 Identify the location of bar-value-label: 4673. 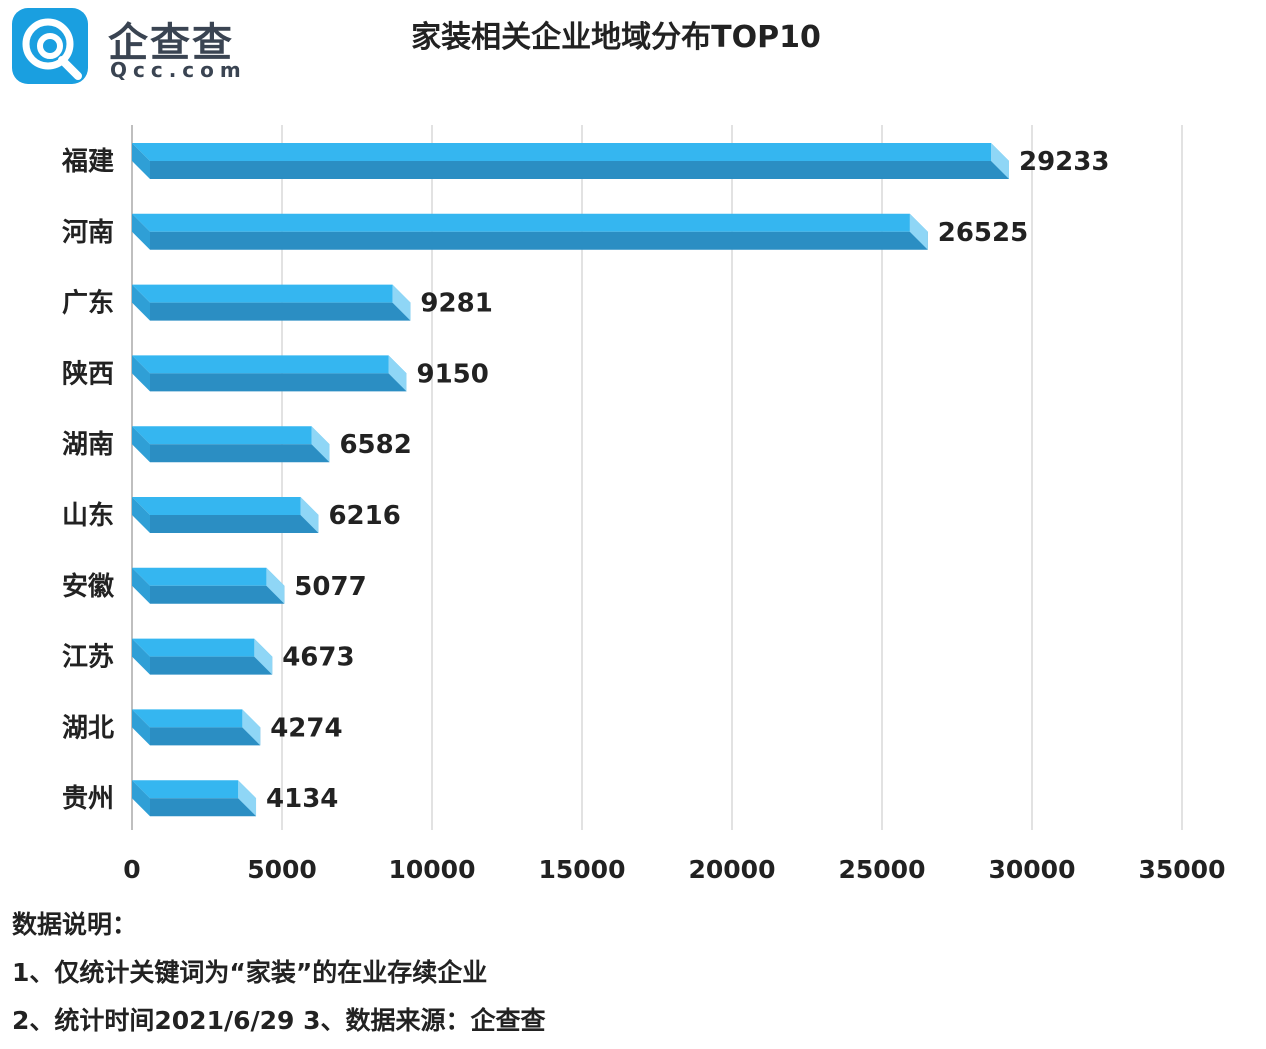
(318, 658).